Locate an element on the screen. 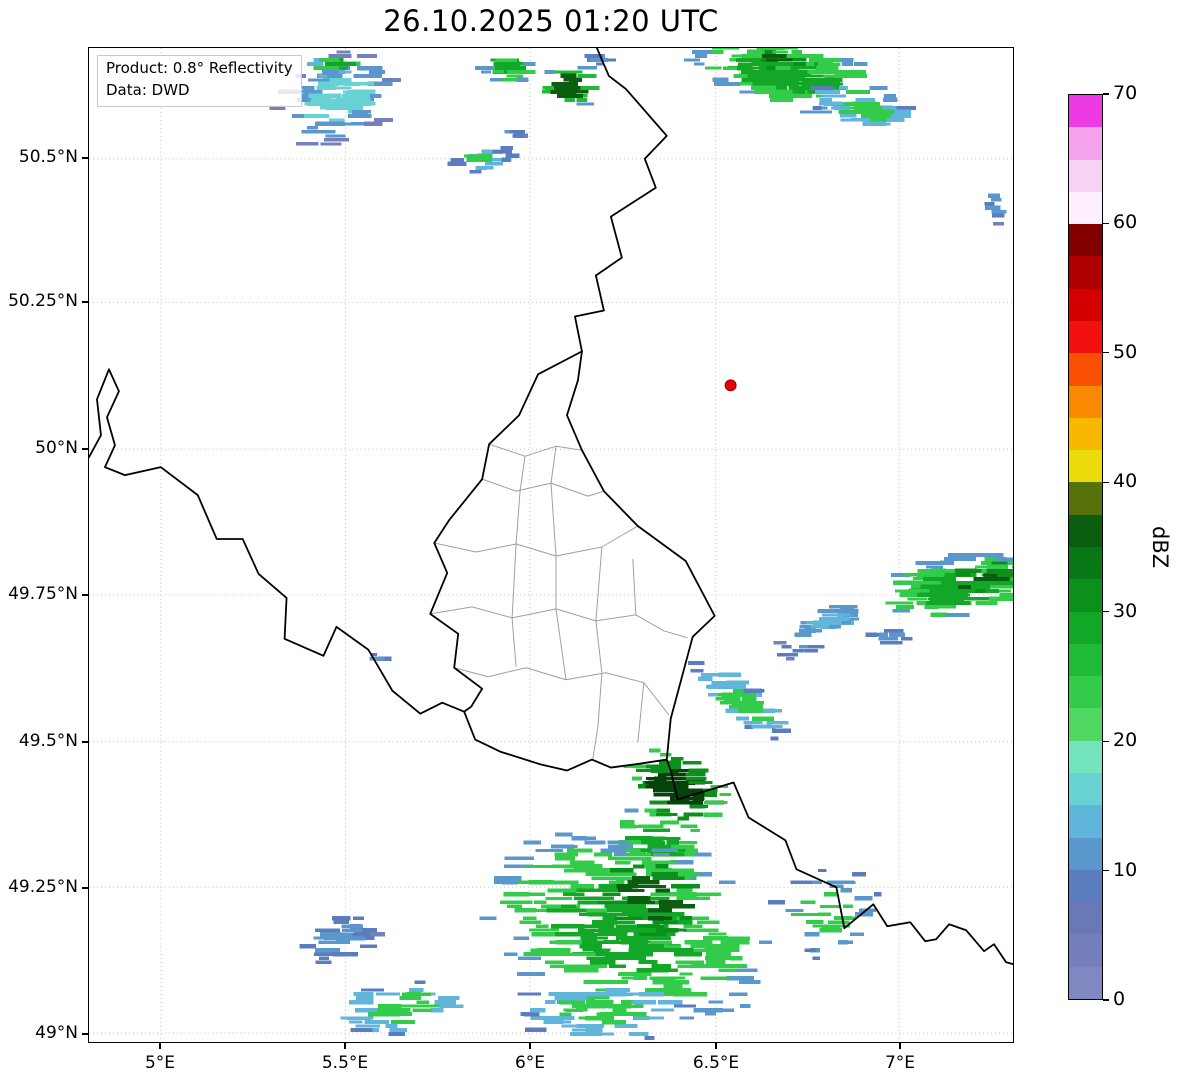 This screenshot has width=1202, height=1081. echo-s-system-core is located at coordinates (653, 900).